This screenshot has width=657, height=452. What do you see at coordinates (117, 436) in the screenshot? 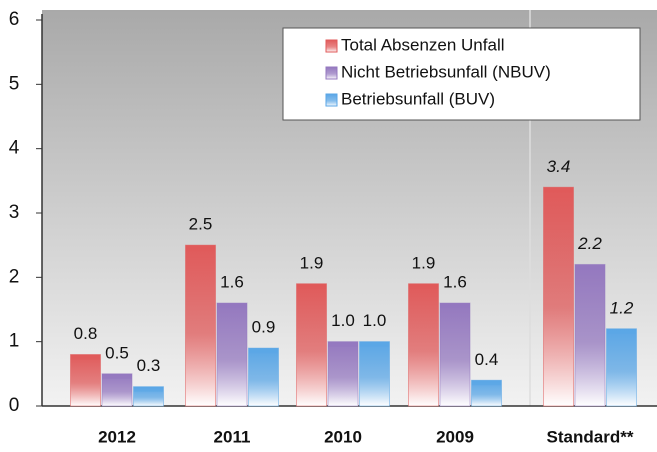
I see `x-tick-label: 2012` at bounding box center [117, 436].